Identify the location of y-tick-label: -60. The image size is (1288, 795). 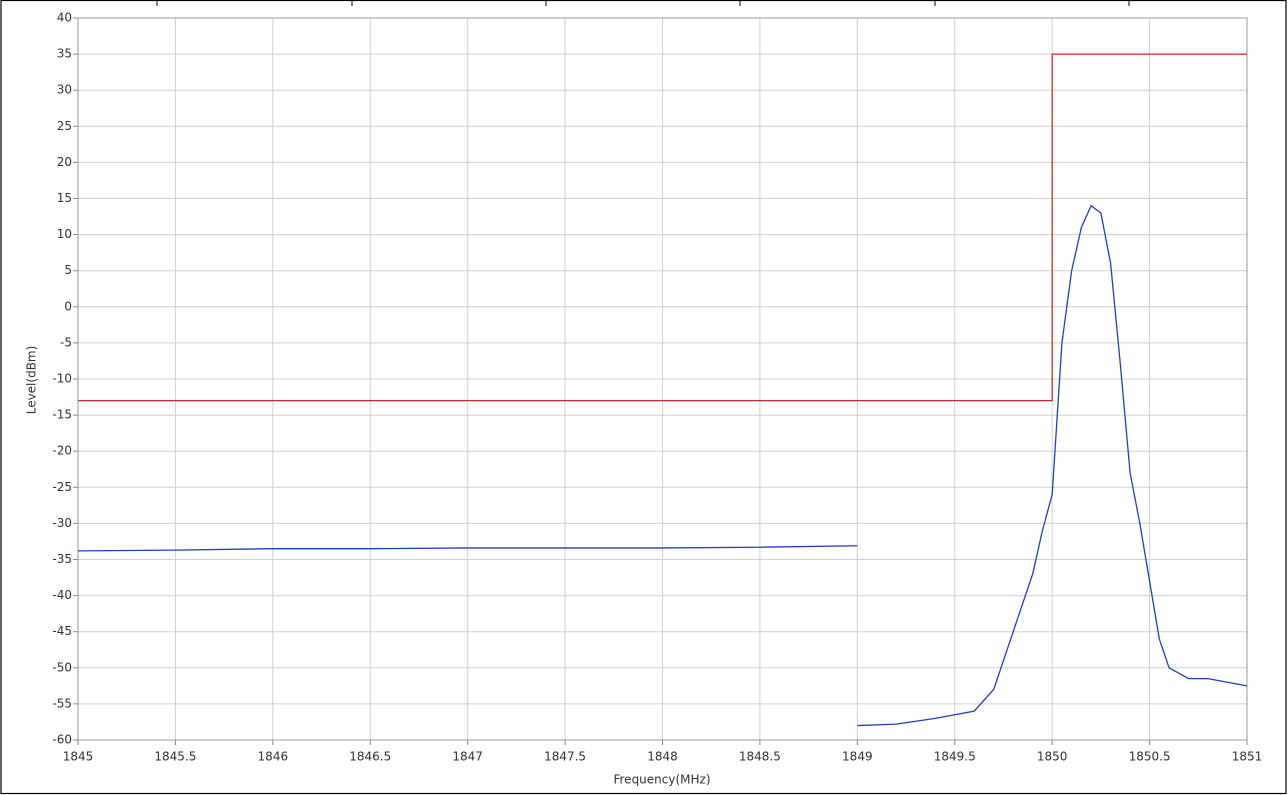
(62, 740).